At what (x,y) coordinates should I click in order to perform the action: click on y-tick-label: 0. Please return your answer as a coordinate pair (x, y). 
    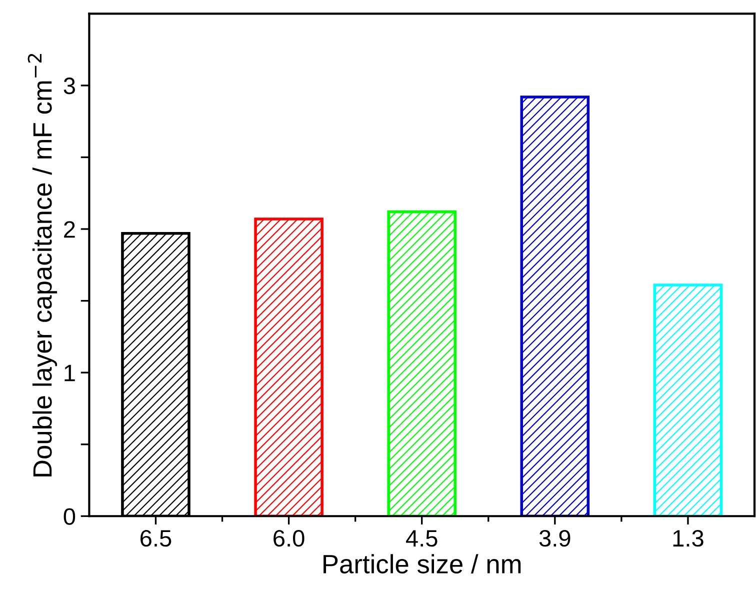
    Looking at the image, I should click on (70, 516).